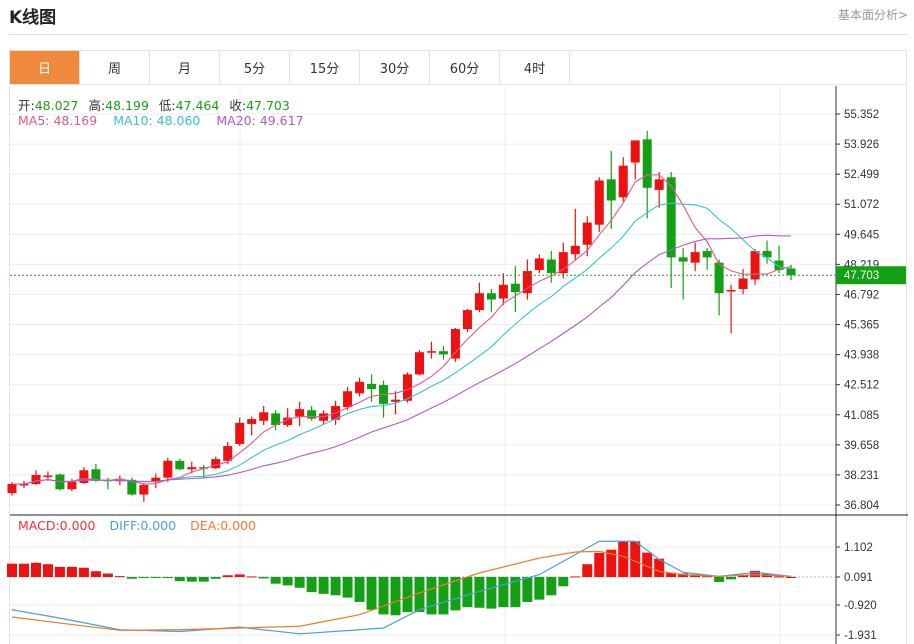 This screenshot has width=914, height=644. Describe the element at coordinates (860, 636) in the screenshot. I see `macd-tick-label: -1.931` at that location.